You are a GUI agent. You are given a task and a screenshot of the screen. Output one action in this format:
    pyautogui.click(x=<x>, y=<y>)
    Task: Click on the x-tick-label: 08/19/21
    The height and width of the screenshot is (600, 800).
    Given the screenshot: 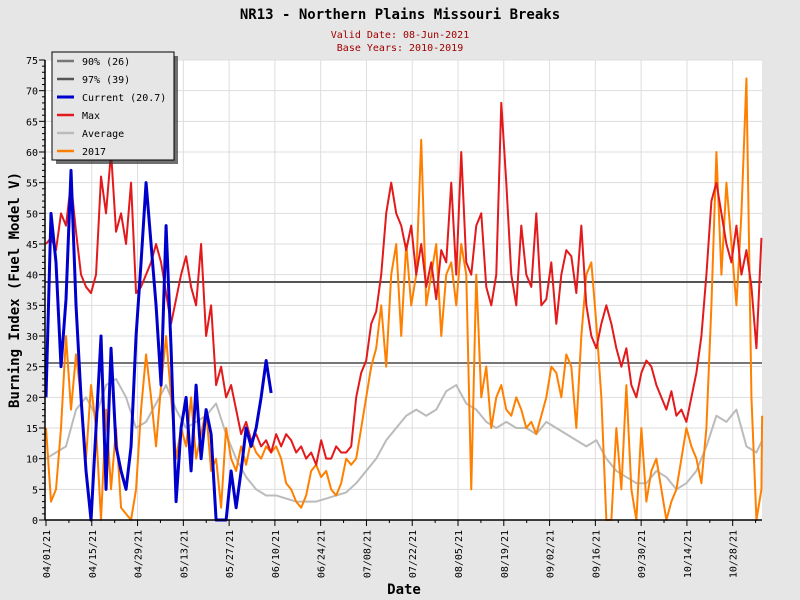 What is the action you would take?
    pyautogui.click(x=505, y=554)
    